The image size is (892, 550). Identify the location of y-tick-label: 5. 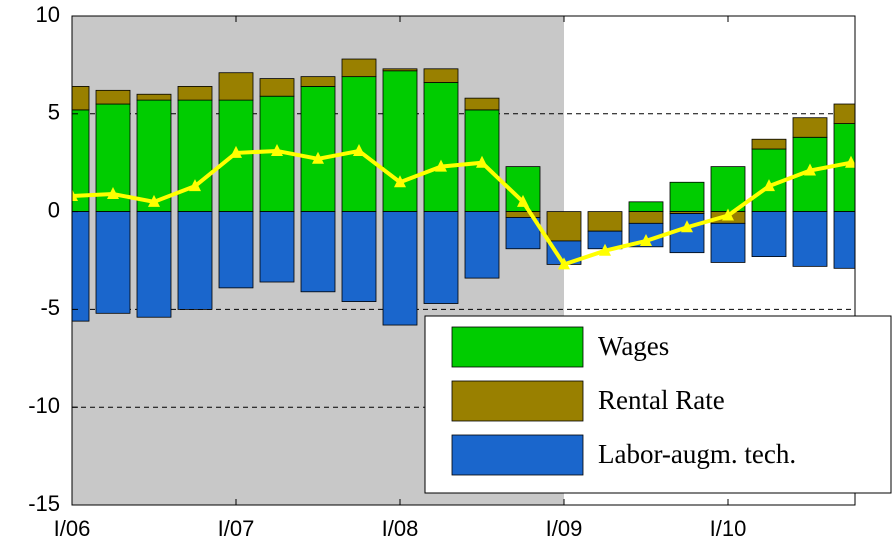
(54, 112).